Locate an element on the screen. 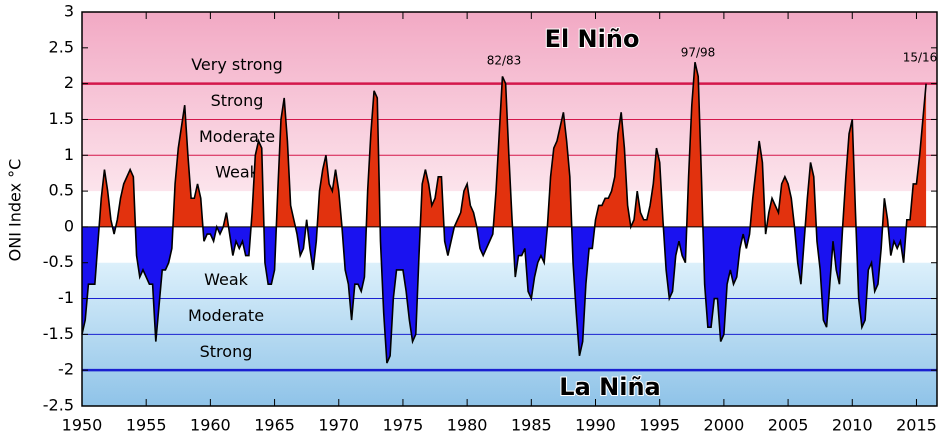 Image resolution: width=949 pixels, height=436 pixels. level-label: Very strong is located at coordinates (237, 64).